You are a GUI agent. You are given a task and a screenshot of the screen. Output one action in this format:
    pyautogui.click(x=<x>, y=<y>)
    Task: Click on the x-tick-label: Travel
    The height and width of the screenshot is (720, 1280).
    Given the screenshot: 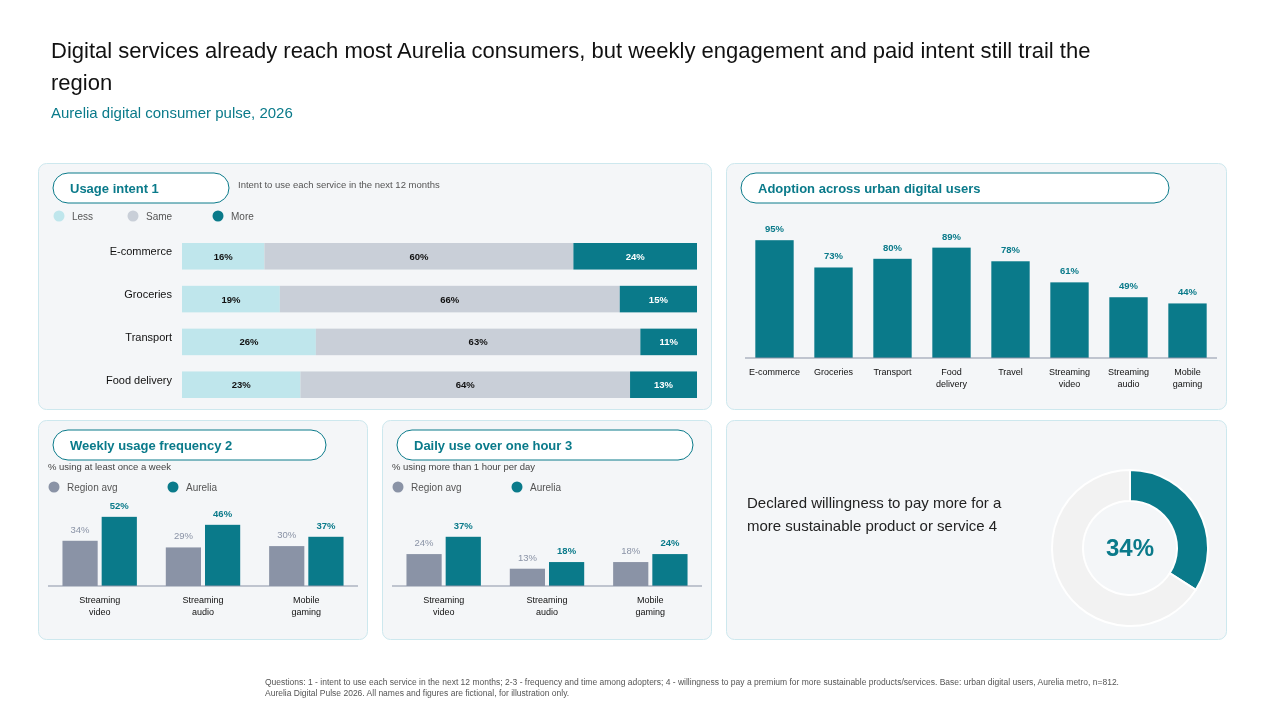 What is the action you would take?
    pyautogui.click(x=1010, y=372)
    